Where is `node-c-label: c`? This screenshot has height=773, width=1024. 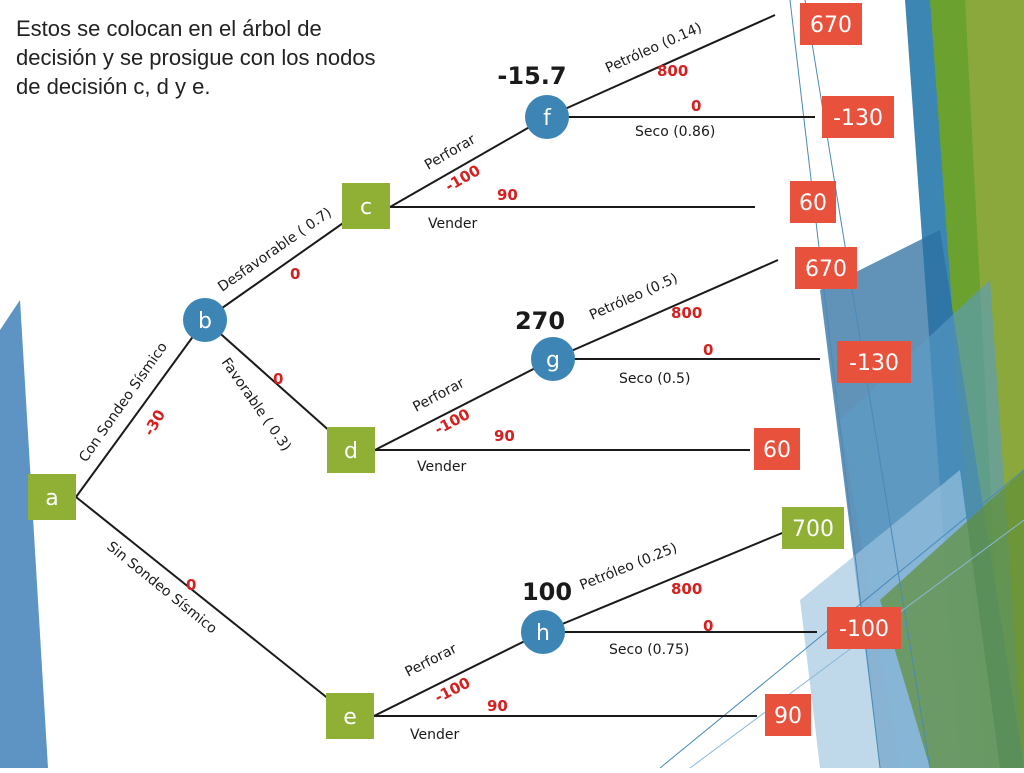
node-c-label: c is located at coordinates (366, 207).